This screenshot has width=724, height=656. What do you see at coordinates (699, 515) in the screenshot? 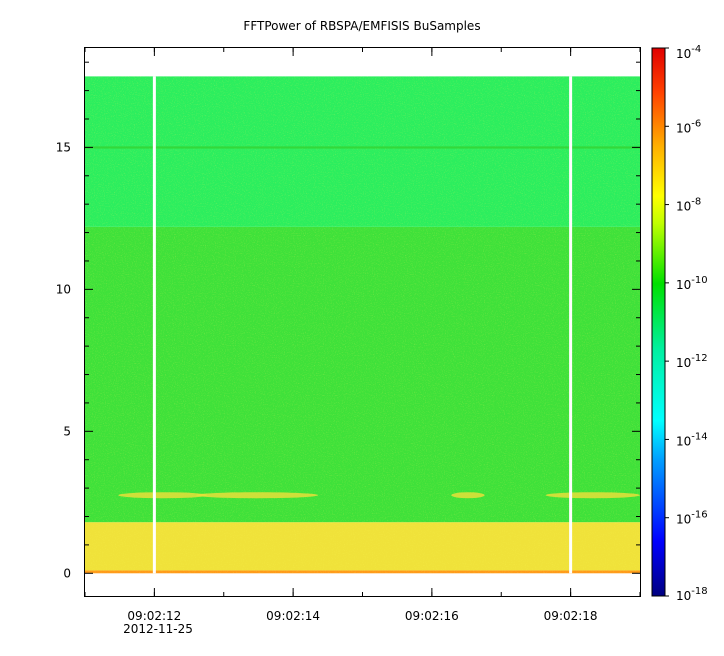
I see `colorbar-tick-exponent: -16` at bounding box center [699, 515].